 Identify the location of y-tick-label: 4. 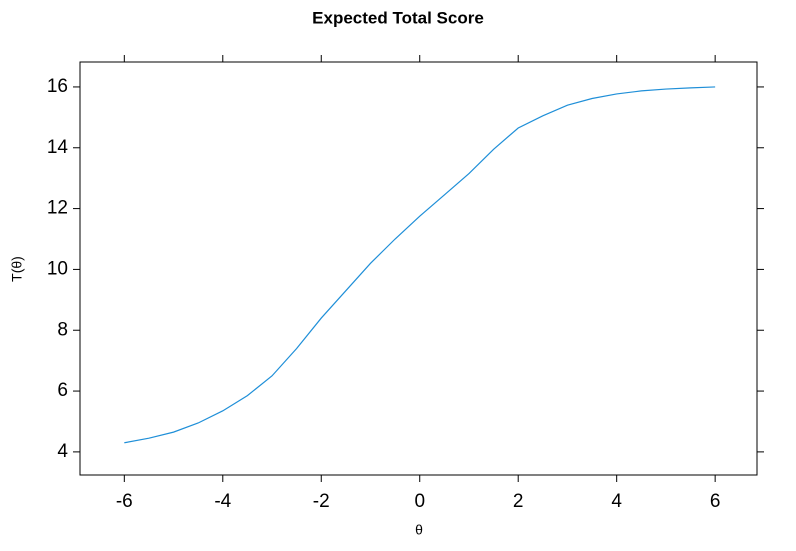
(62, 451).